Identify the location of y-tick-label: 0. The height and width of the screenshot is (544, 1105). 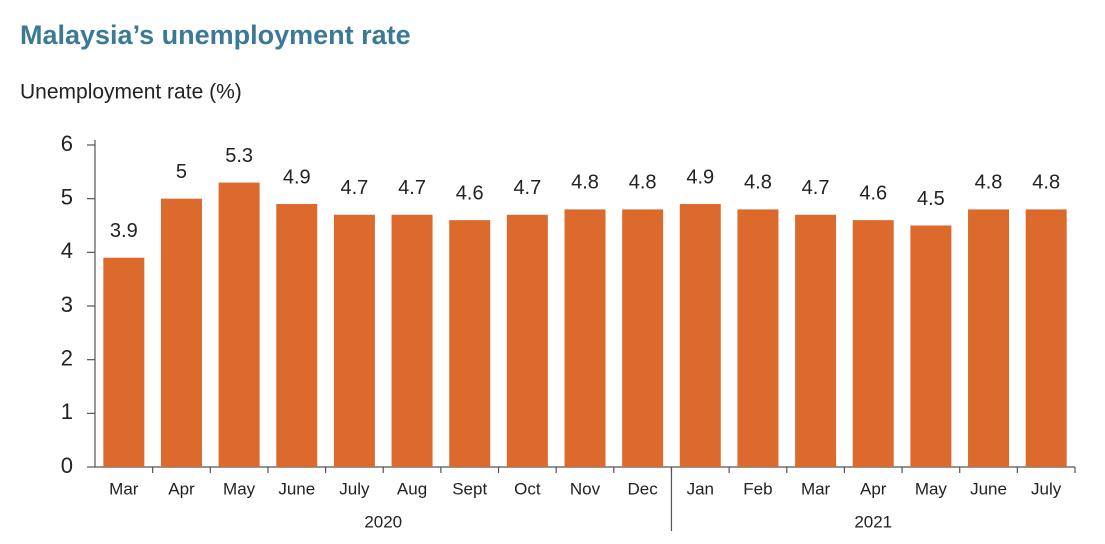
(67, 465).